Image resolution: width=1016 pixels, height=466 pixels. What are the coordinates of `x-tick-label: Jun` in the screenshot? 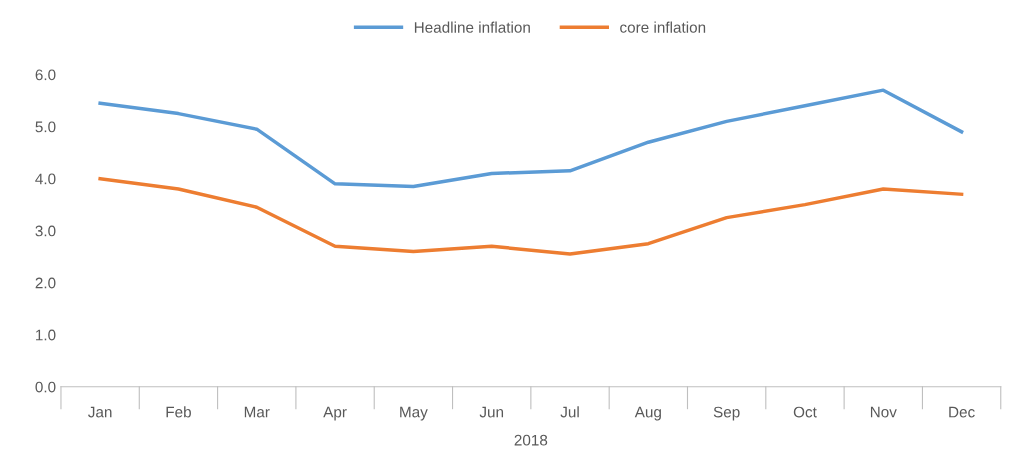 It's located at (491, 412).